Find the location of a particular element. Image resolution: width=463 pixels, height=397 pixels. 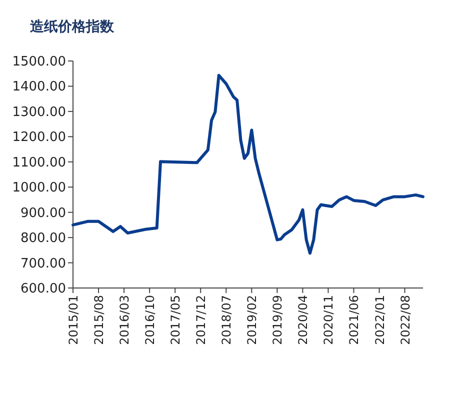

y-tick-label: 900.00 is located at coordinates (43, 213).